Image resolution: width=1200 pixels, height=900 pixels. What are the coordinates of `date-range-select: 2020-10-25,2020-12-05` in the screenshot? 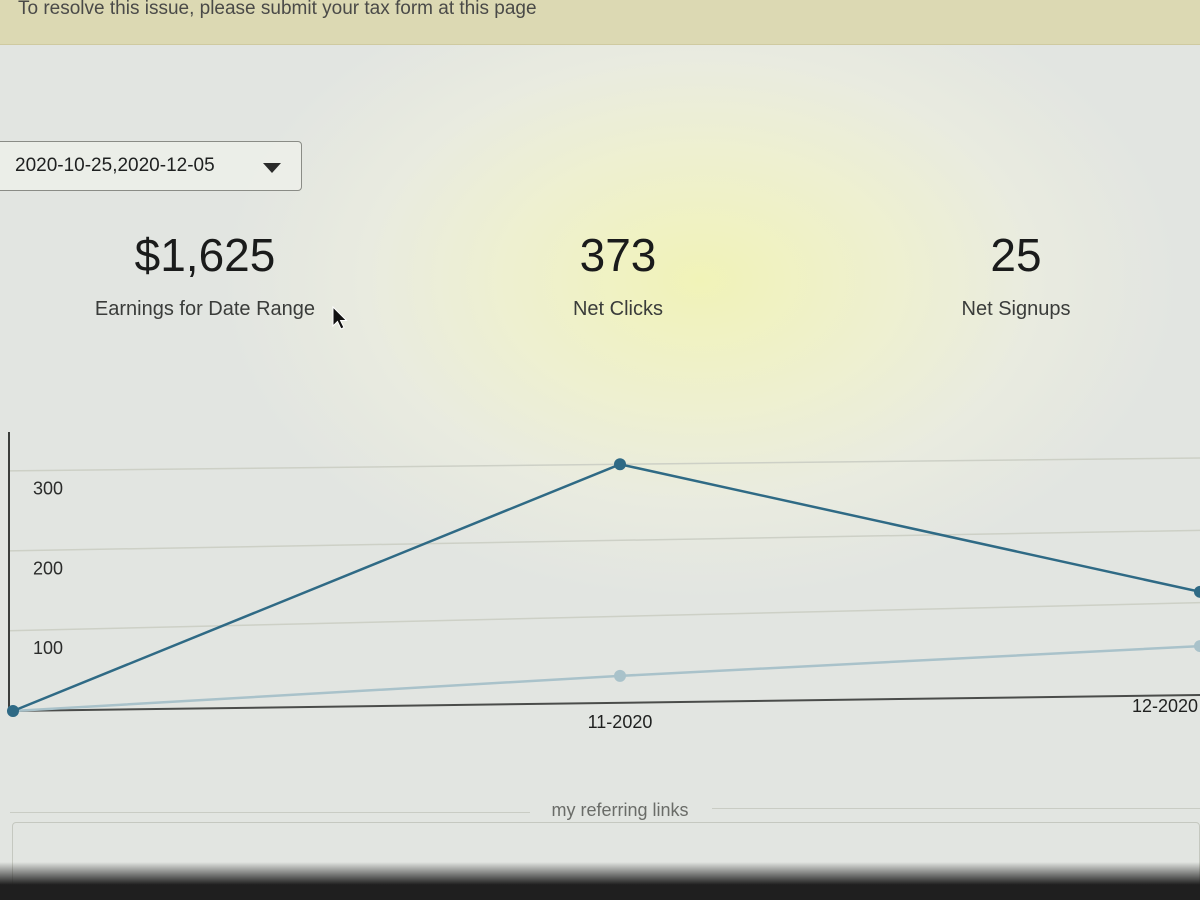 It's located at (151, 166).